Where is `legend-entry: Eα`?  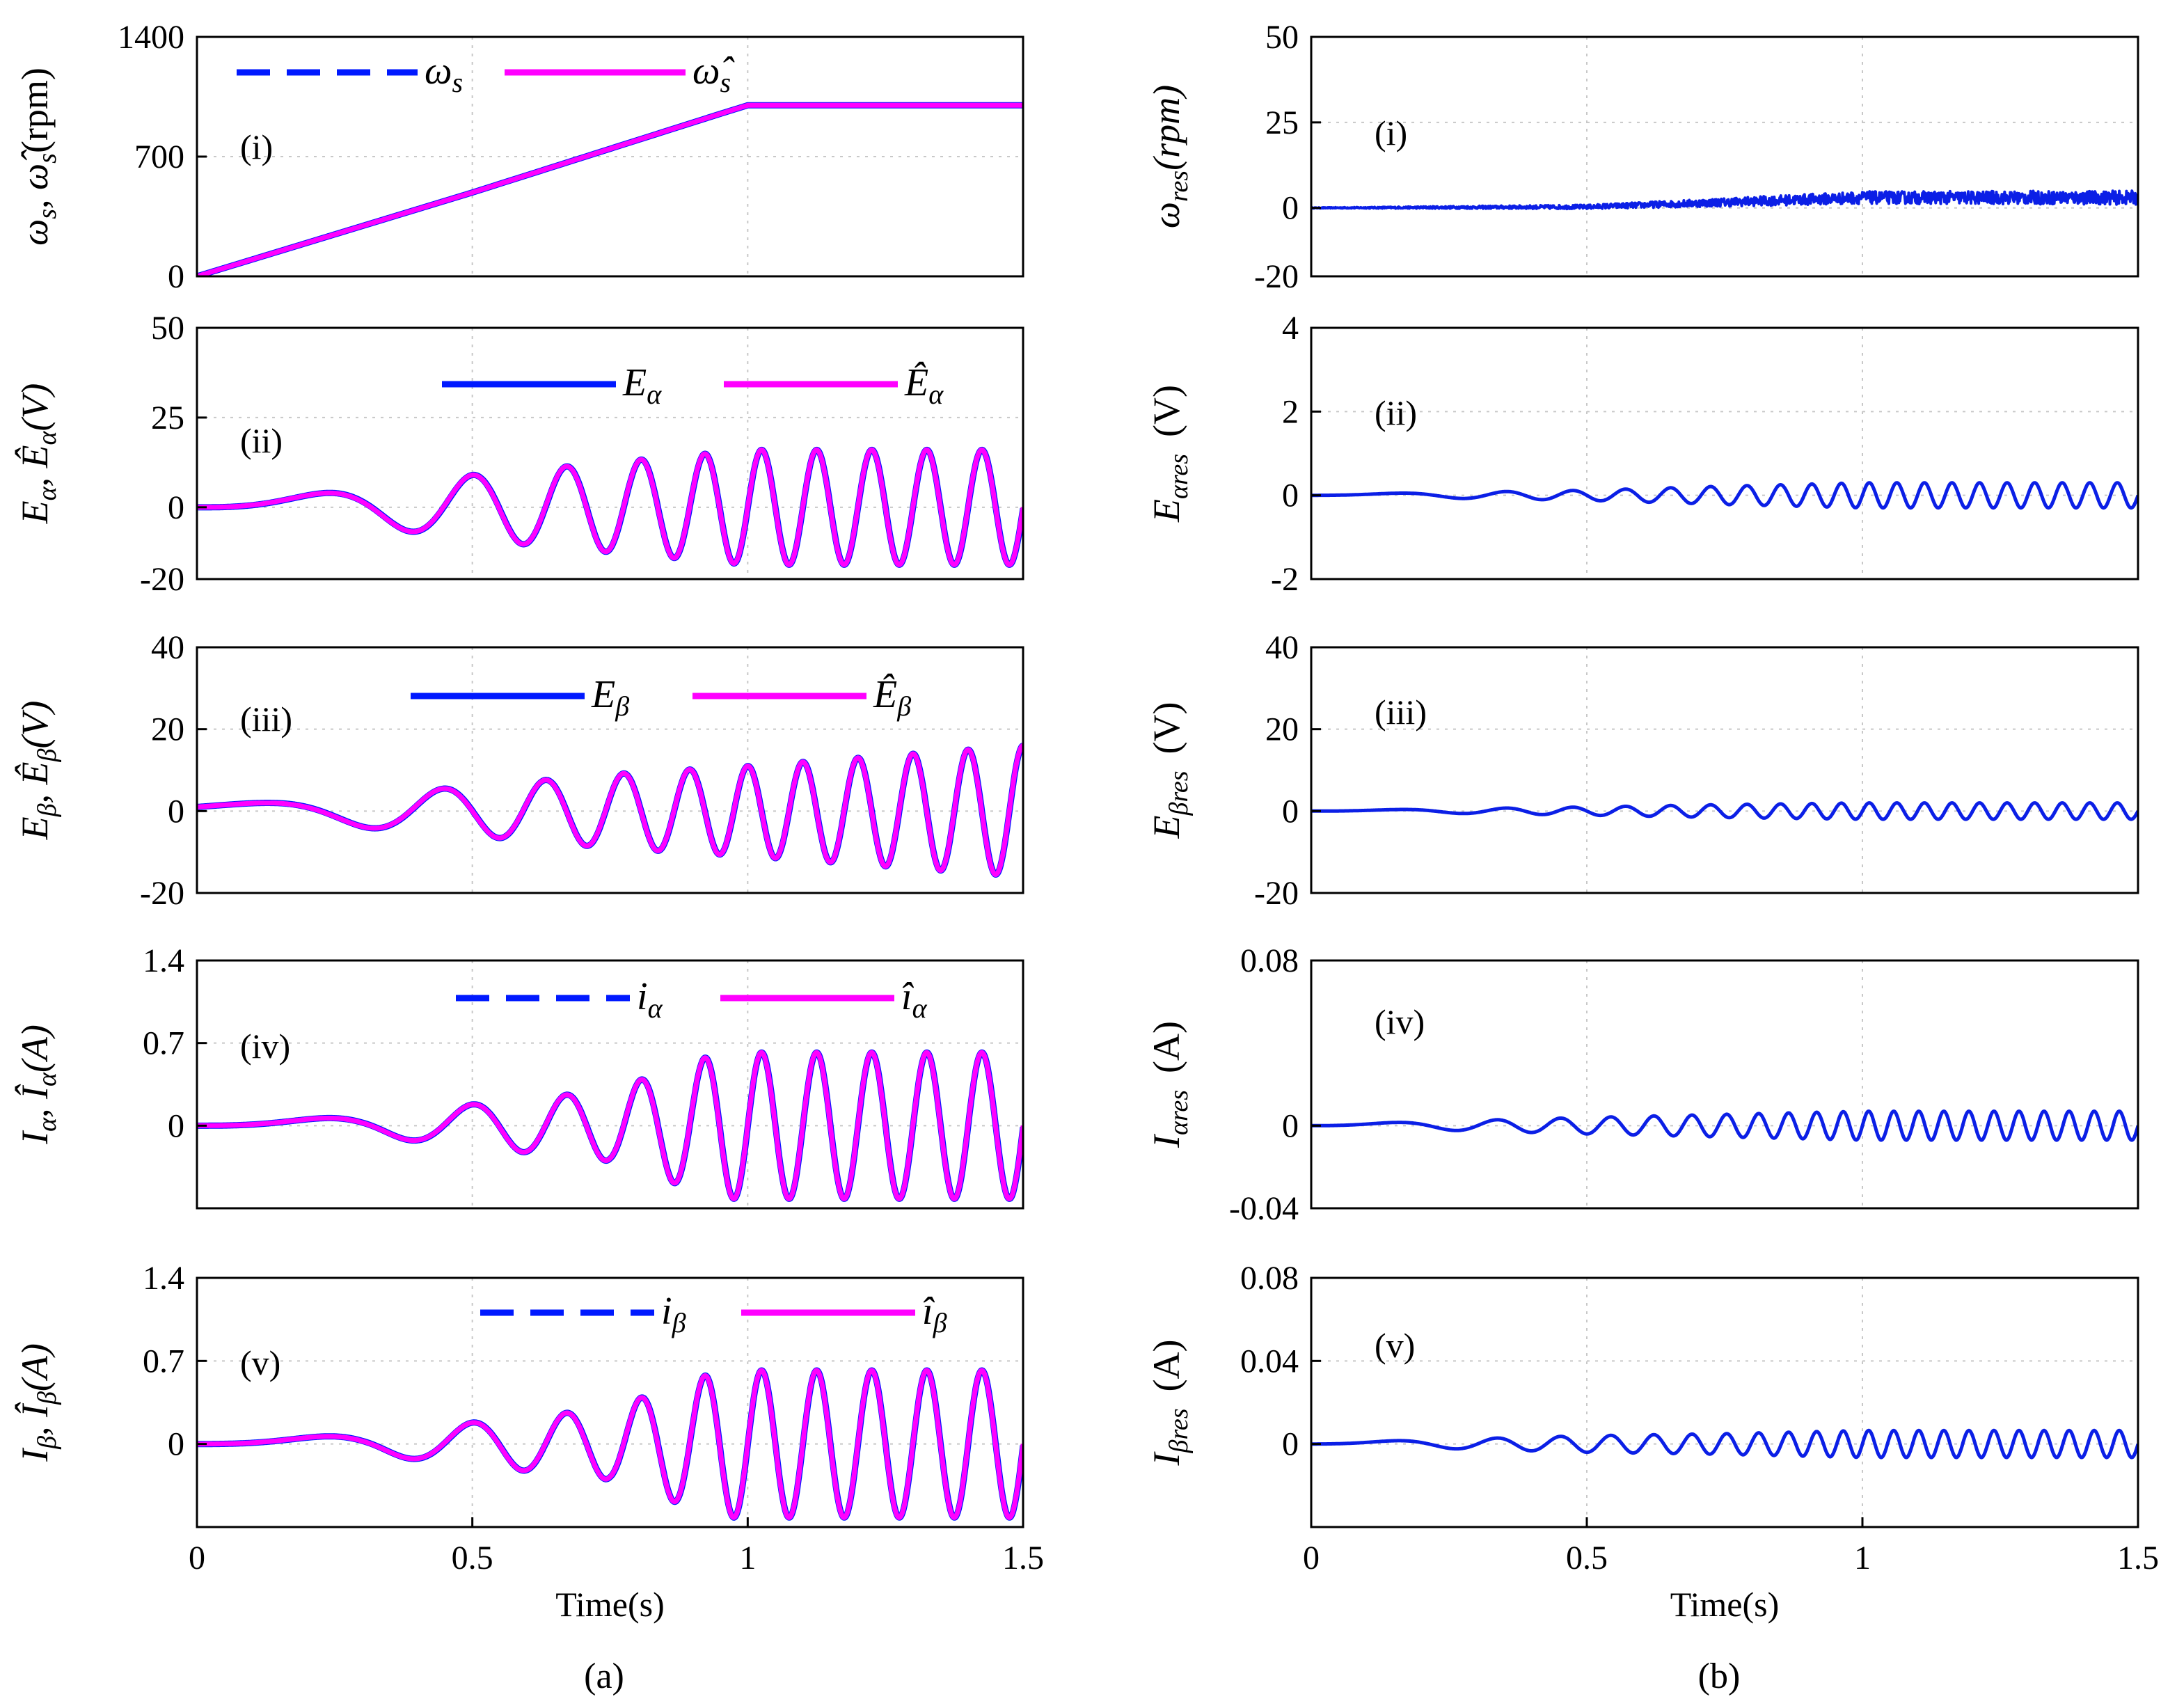 legend-entry: Eα is located at coordinates (642, 385).